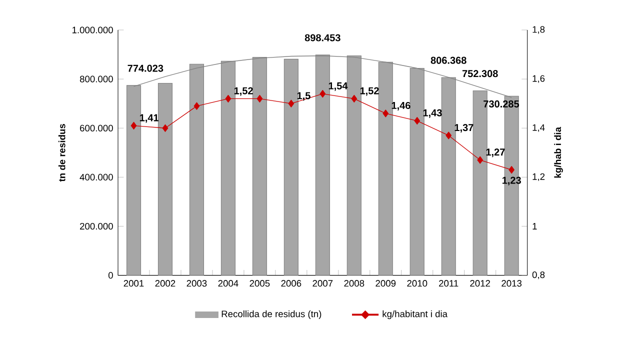 The width and height of the screenshot is (624, 338). I want to click on x-tick-label: 2006, so click(291, 283).